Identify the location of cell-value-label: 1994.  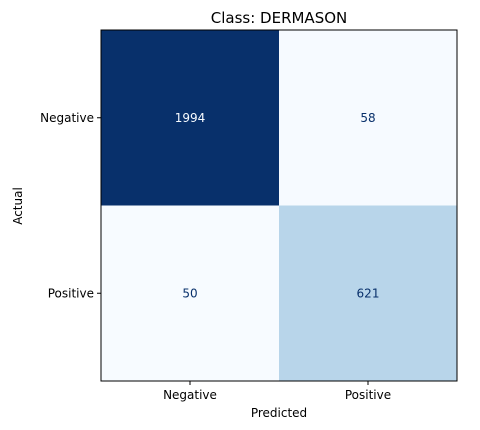
(190, 118).